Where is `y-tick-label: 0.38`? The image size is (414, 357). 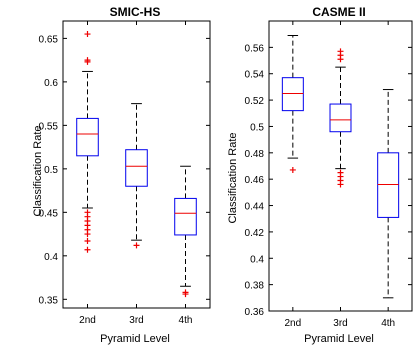 y-tick-label: 0.38 is located at coordinates (255, 286).